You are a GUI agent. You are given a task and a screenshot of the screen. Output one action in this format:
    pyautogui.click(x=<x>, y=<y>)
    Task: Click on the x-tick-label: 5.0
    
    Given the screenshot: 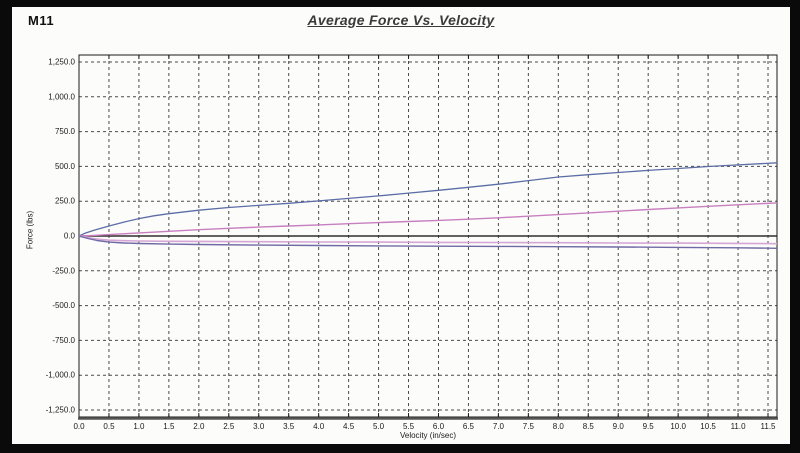 What is the action you would take?
    pyautogui.click(x=379, y=426)
    